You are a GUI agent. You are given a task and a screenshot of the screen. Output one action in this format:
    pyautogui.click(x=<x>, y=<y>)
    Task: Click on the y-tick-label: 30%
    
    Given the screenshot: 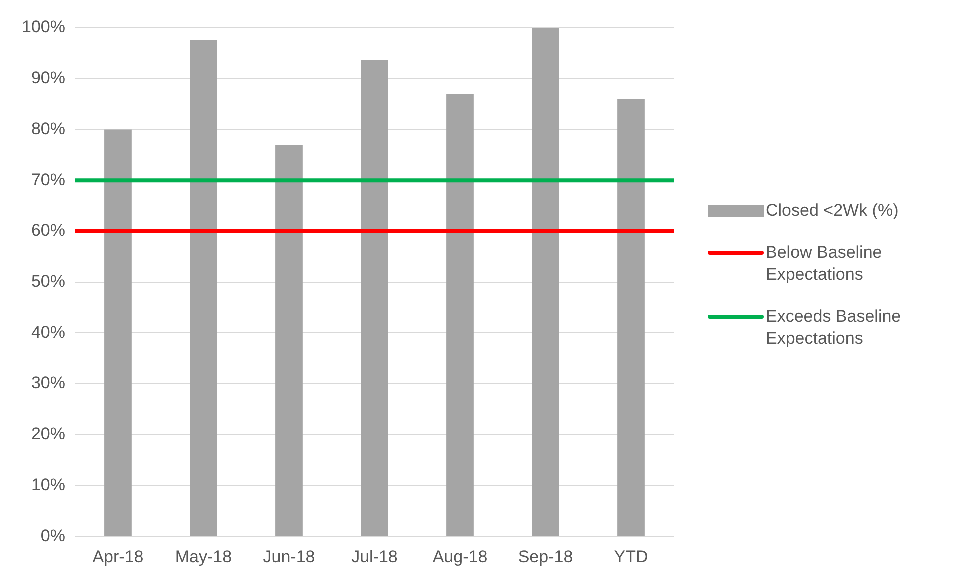 What is the action you would take?
    pyautogui.click(x=48, y=383)
    